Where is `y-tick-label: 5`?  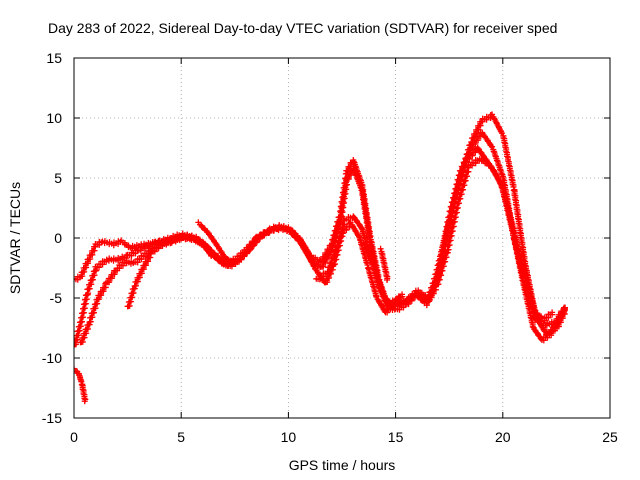
y-tick-label: 5 is located at coordinates (58, 178).